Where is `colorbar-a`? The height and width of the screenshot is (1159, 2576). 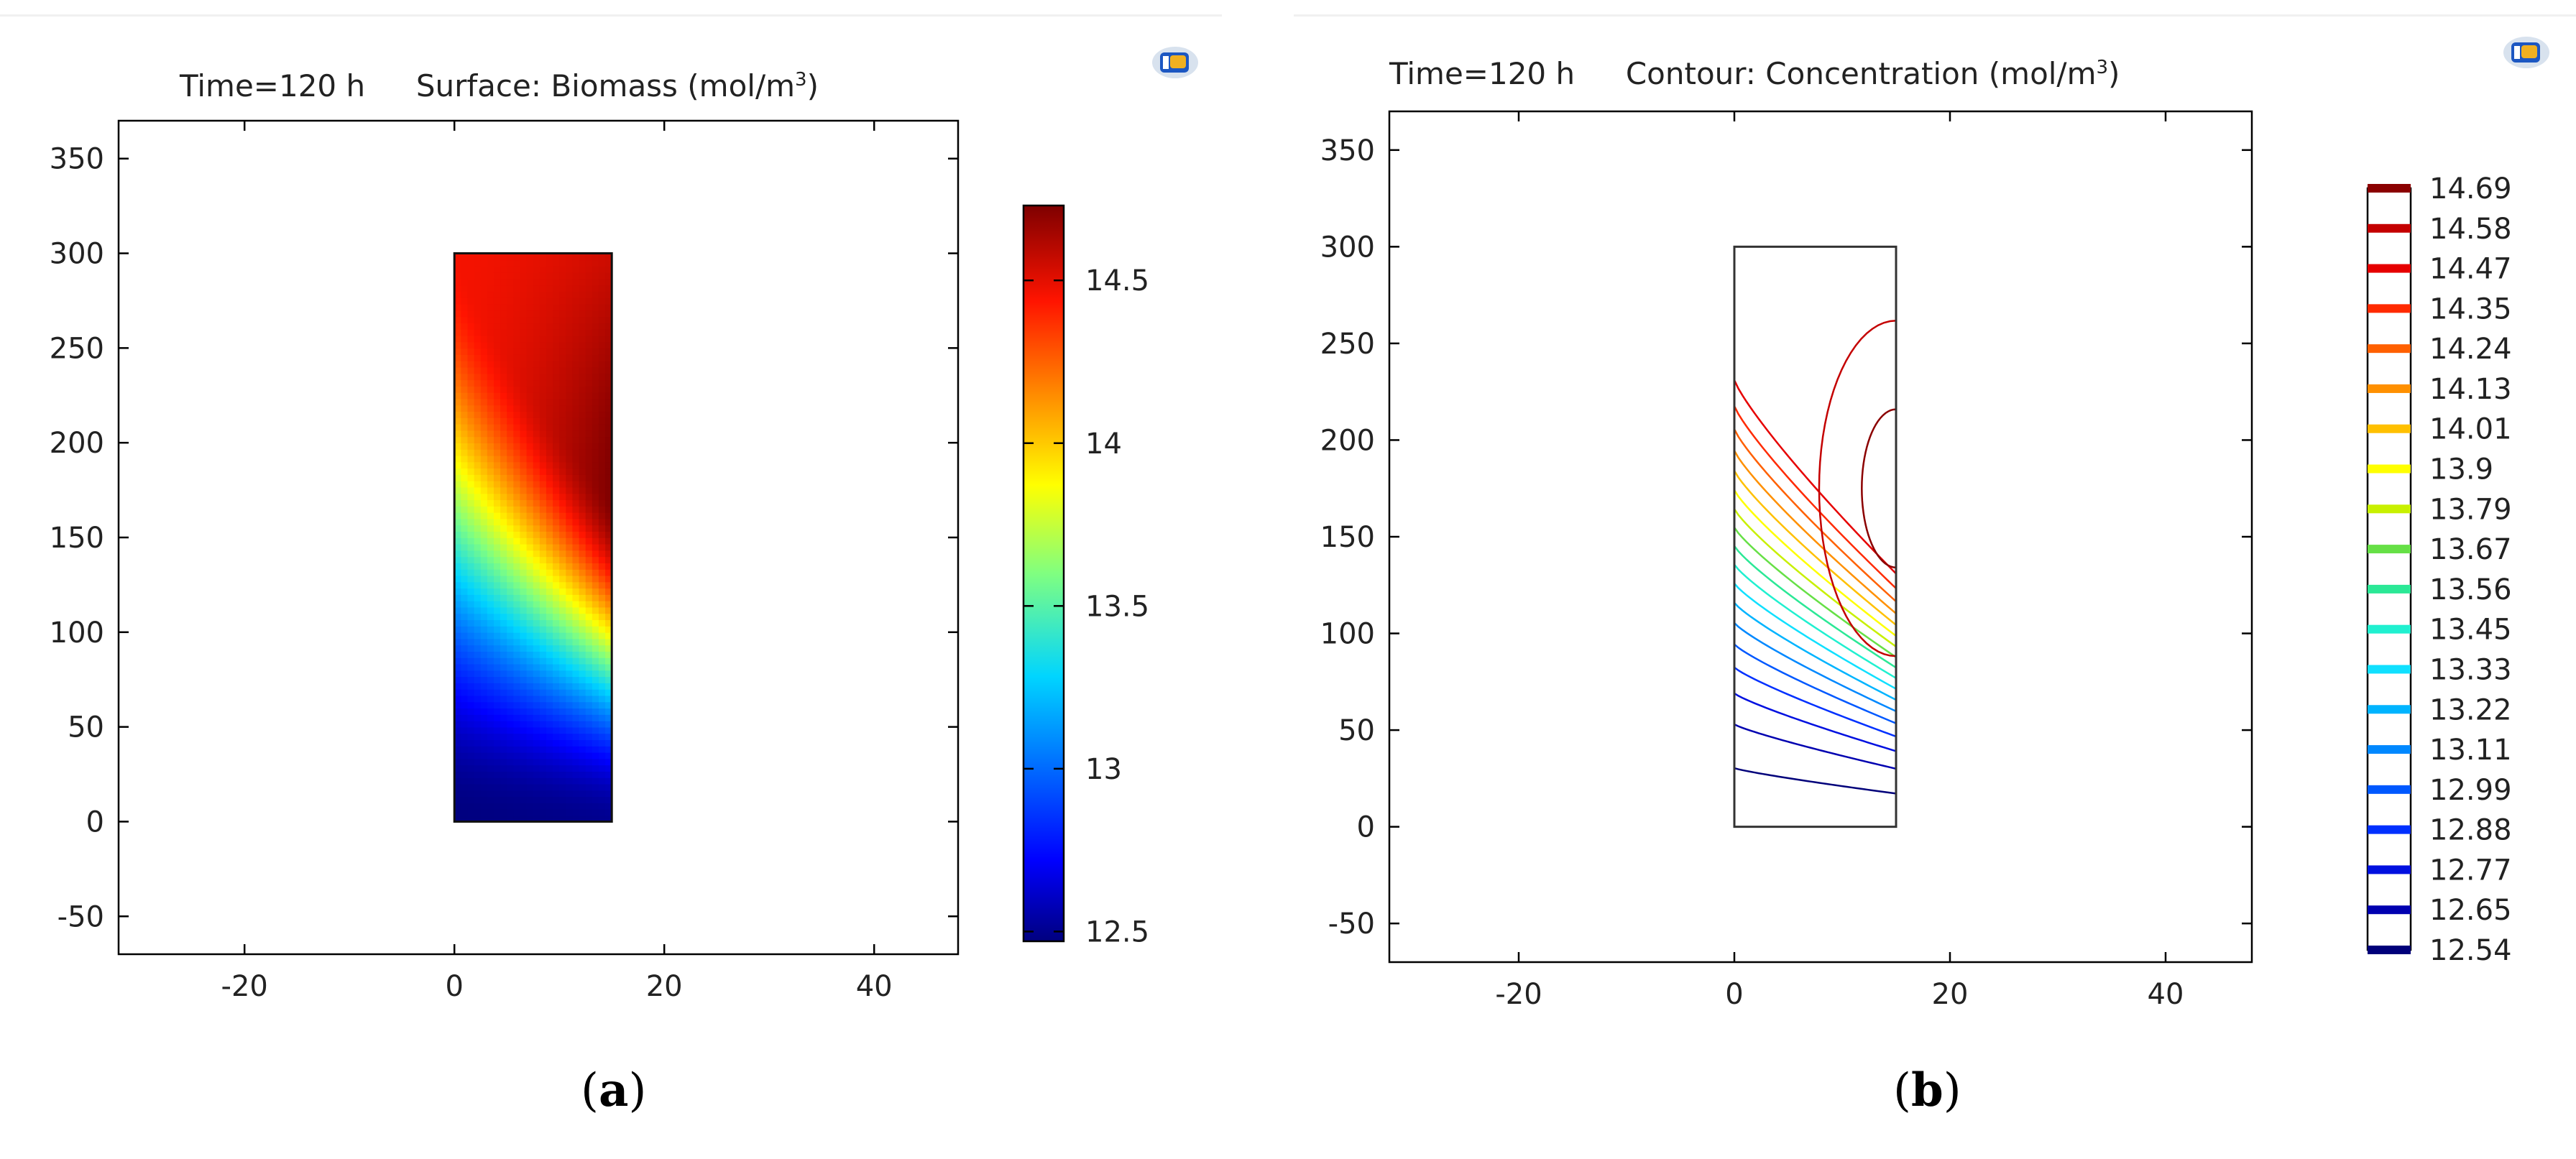 colorbar-a is located at coordinates (1043, 573).